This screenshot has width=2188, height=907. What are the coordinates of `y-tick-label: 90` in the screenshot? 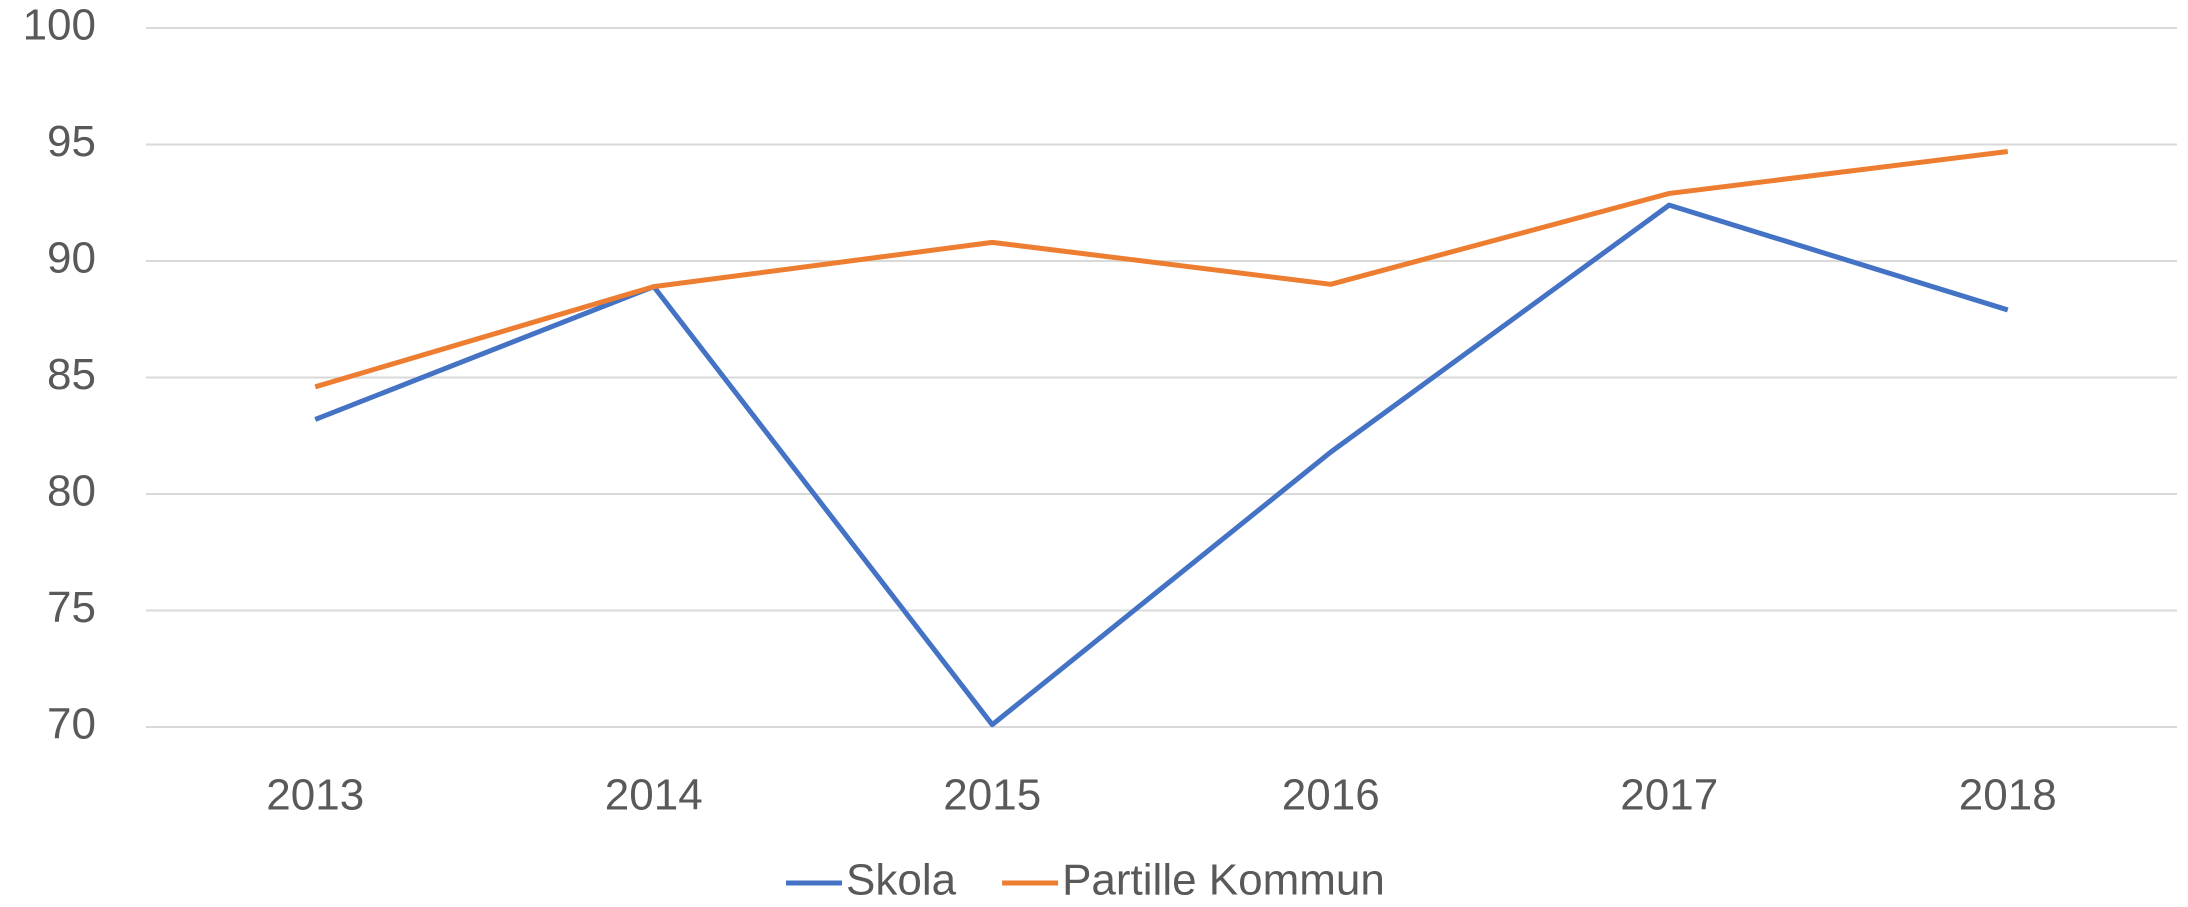 It's located at (71, 258).